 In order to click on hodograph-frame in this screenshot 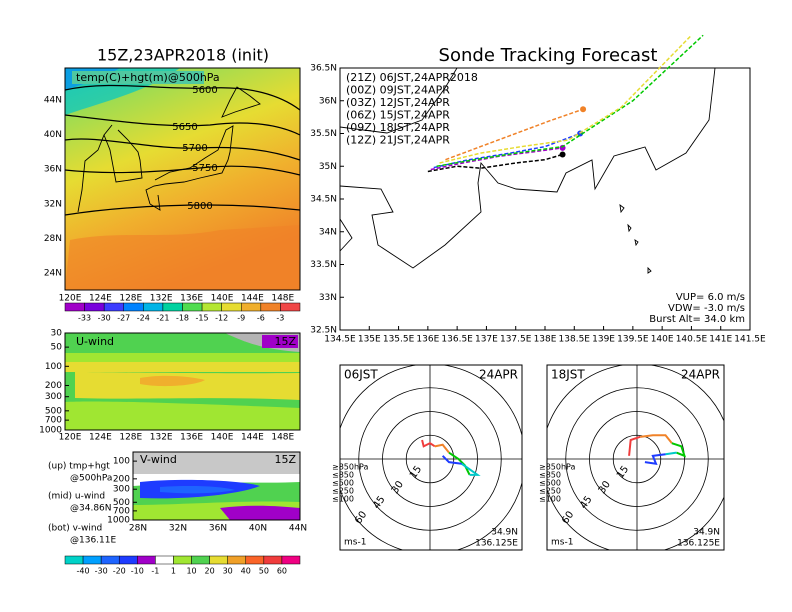, I will do `click(635, 457)`.